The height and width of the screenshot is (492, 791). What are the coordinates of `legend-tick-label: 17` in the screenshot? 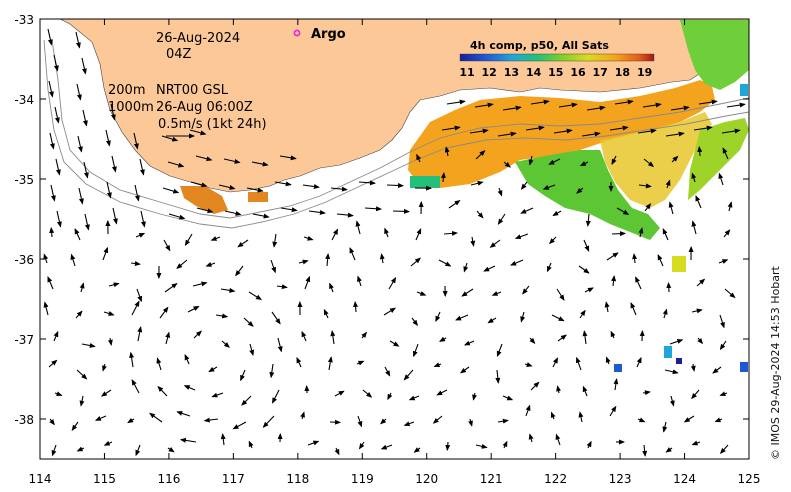 It's located at (600, 72).